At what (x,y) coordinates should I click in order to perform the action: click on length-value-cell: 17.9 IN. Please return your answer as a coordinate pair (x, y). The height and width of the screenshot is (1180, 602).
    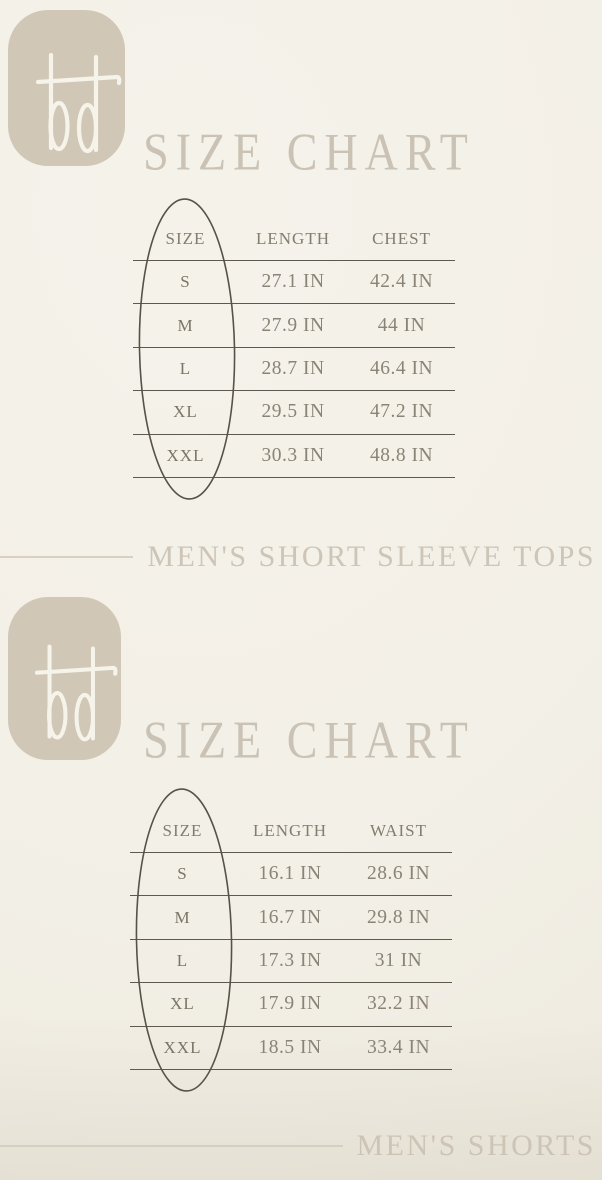
    Looking at the image, I should click on (290, 1004).